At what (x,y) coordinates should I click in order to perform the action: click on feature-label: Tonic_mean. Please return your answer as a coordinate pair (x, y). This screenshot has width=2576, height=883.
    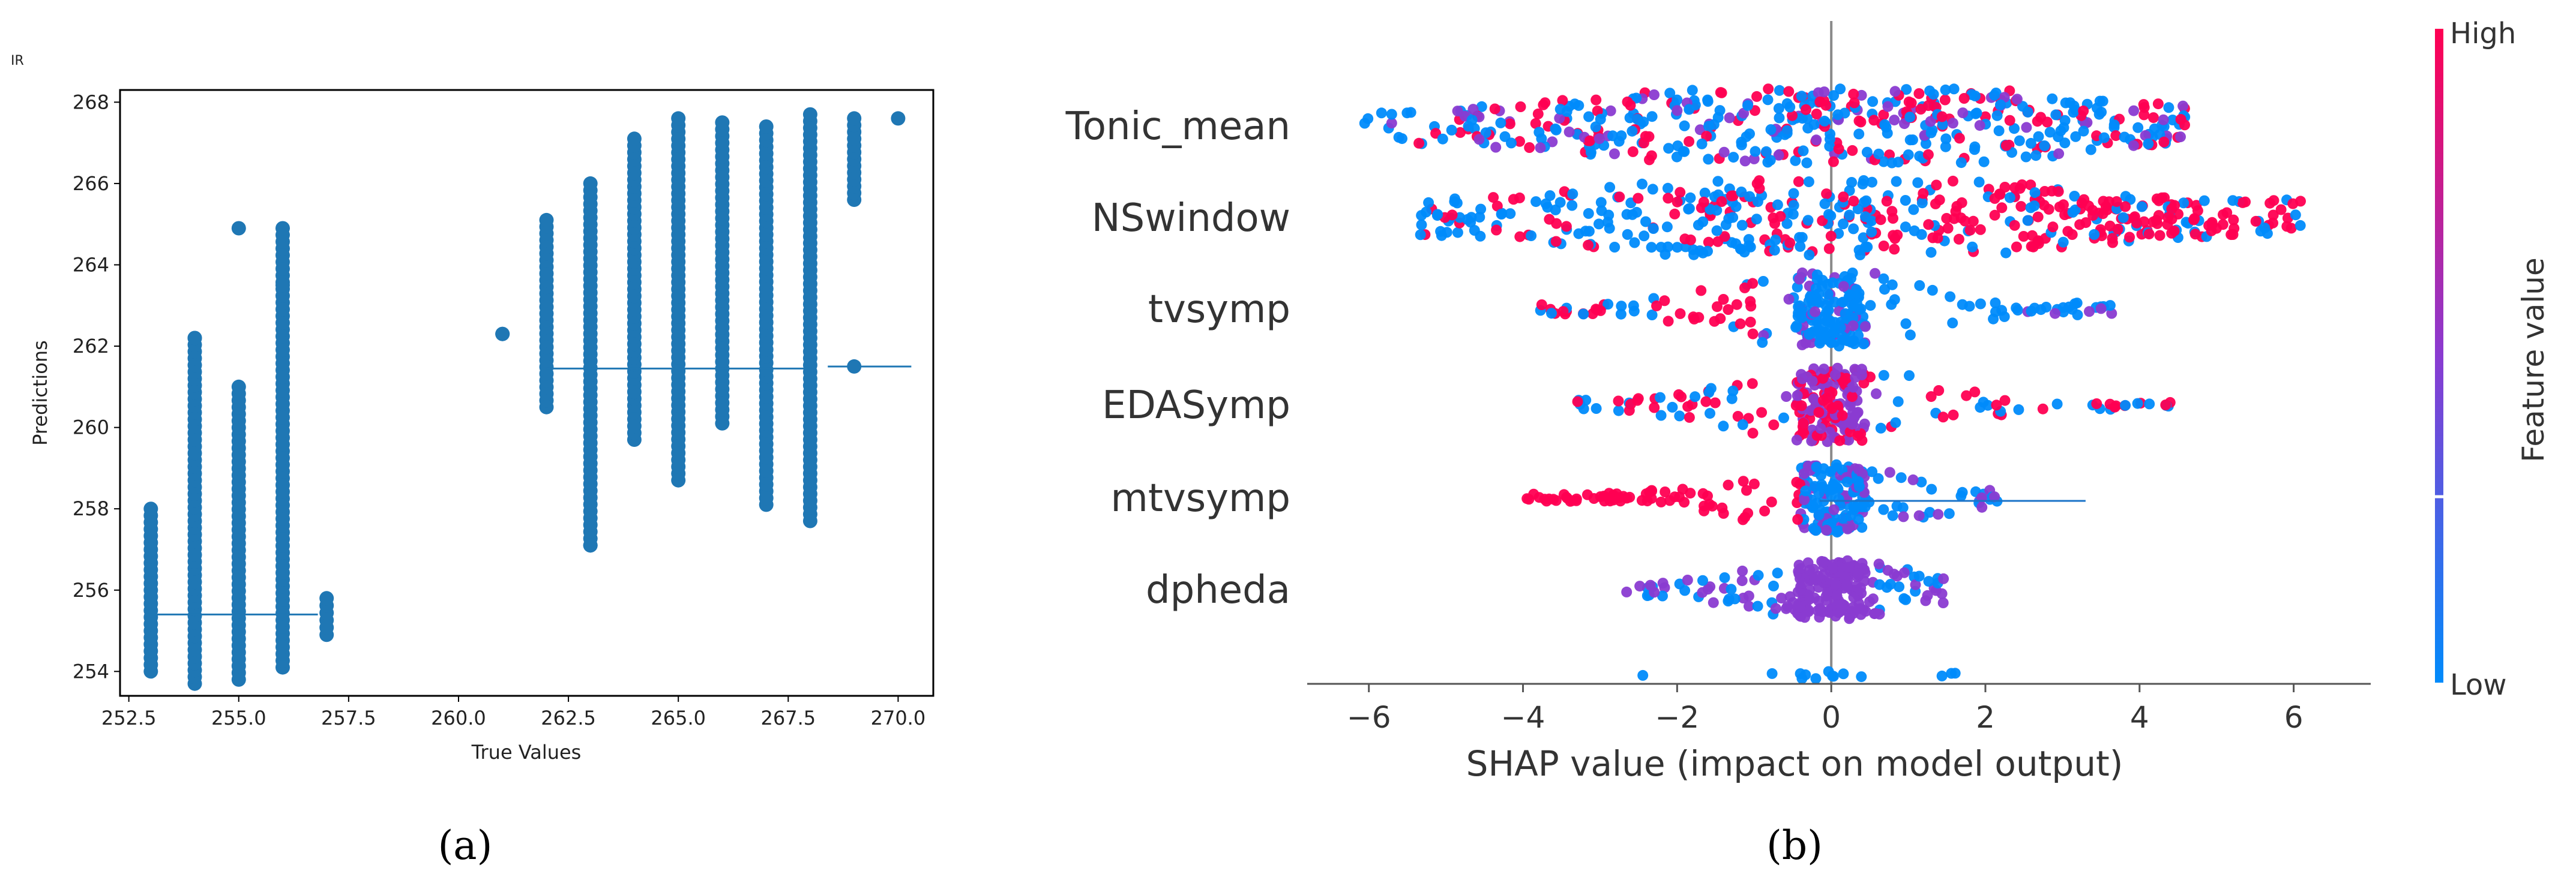
    Looking at the image, I should click on (1177, 126).